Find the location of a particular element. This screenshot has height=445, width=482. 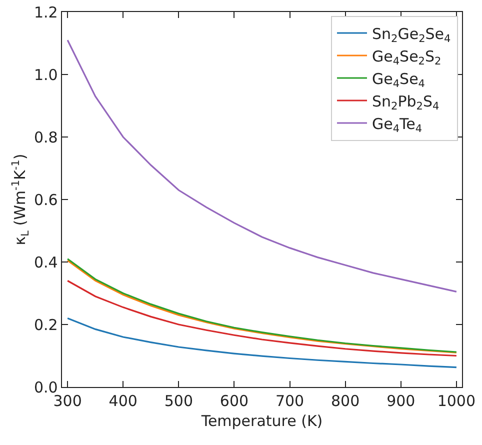

y-tick-label: 1.0 is located at coordinates (46, 75).